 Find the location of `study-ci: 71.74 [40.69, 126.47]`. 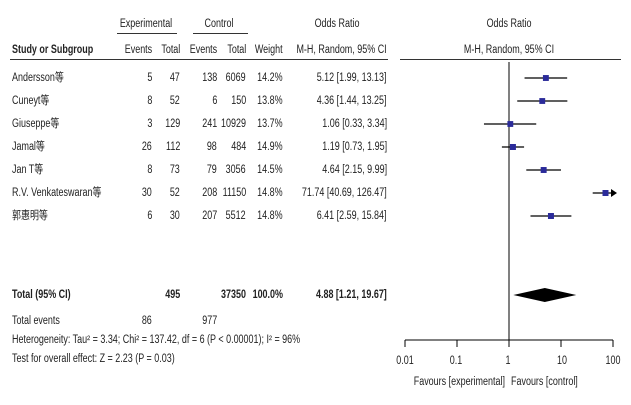

study-ci: 71.74 [40.69, 126.47] is located at coordinates (344, 193).